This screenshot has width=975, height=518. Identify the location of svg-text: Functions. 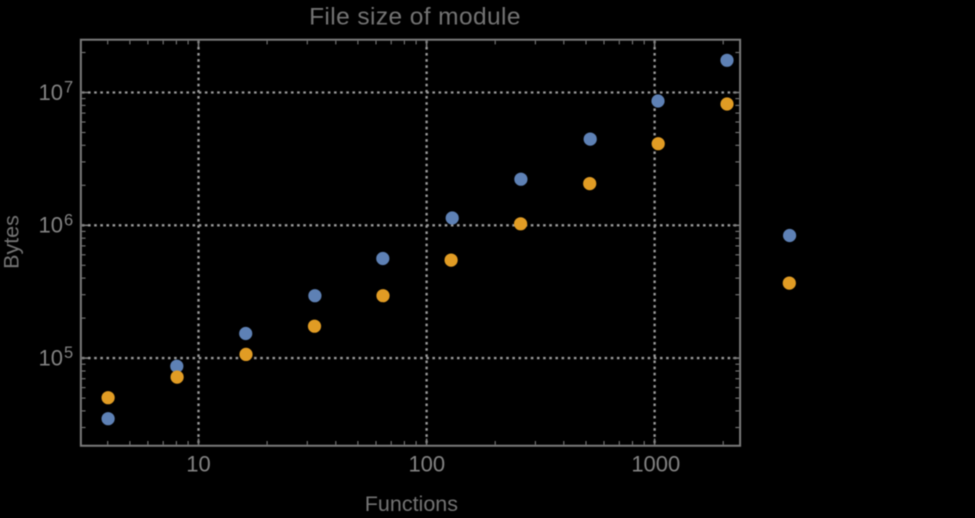
(411, 502).